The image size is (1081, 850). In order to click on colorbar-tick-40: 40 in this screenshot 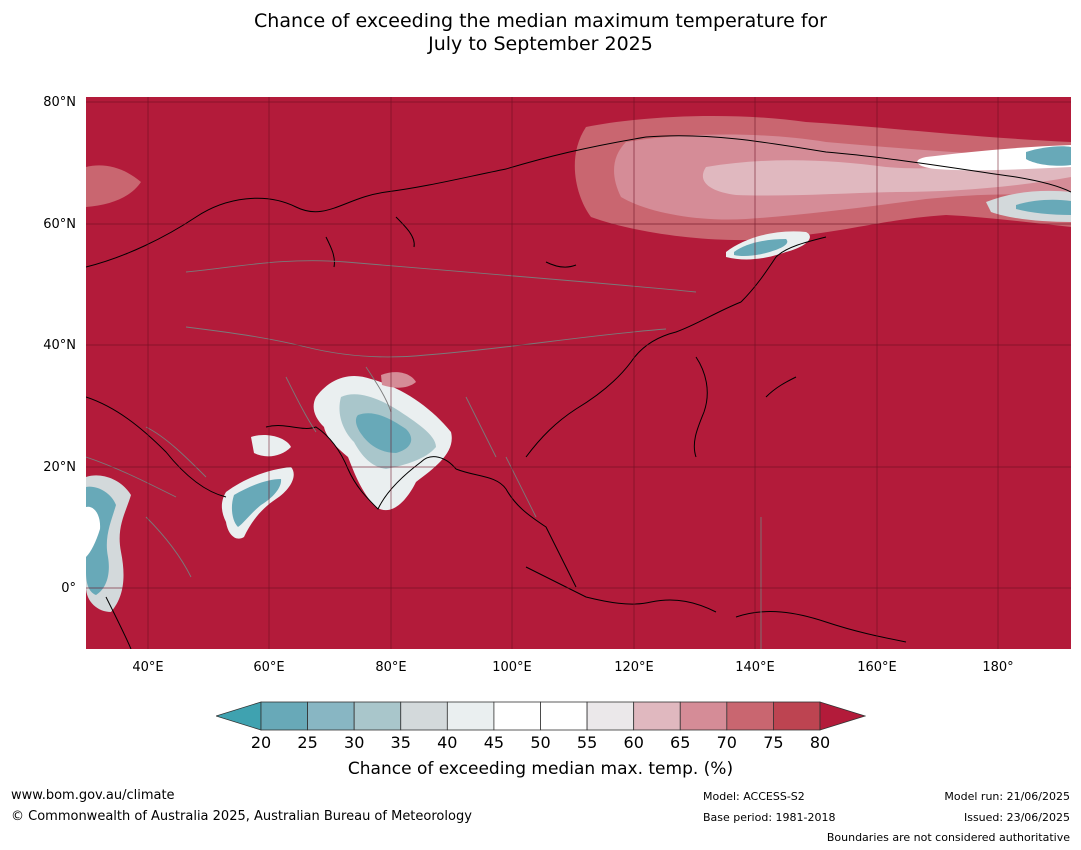, I will do `click(447, 742)`.